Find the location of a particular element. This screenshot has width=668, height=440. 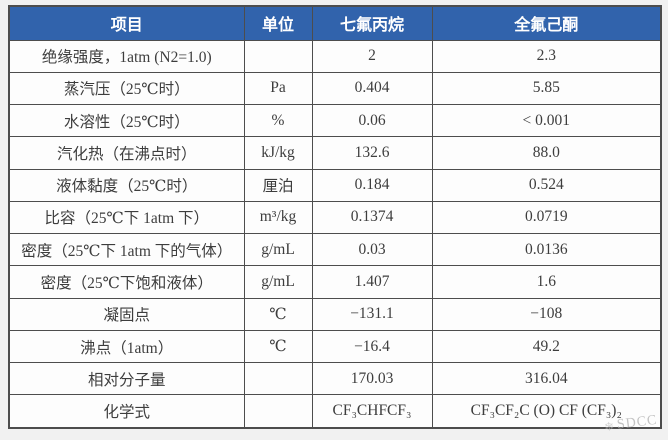

cell-item: 相对分子量 is located at coordinates (126, 379).